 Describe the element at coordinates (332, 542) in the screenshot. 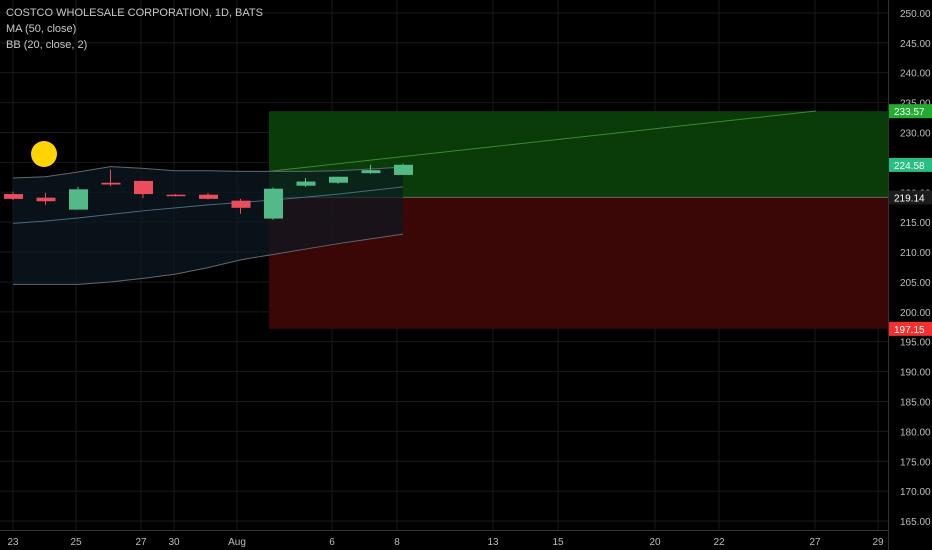

I see `time-tick-label: 6` at that location.